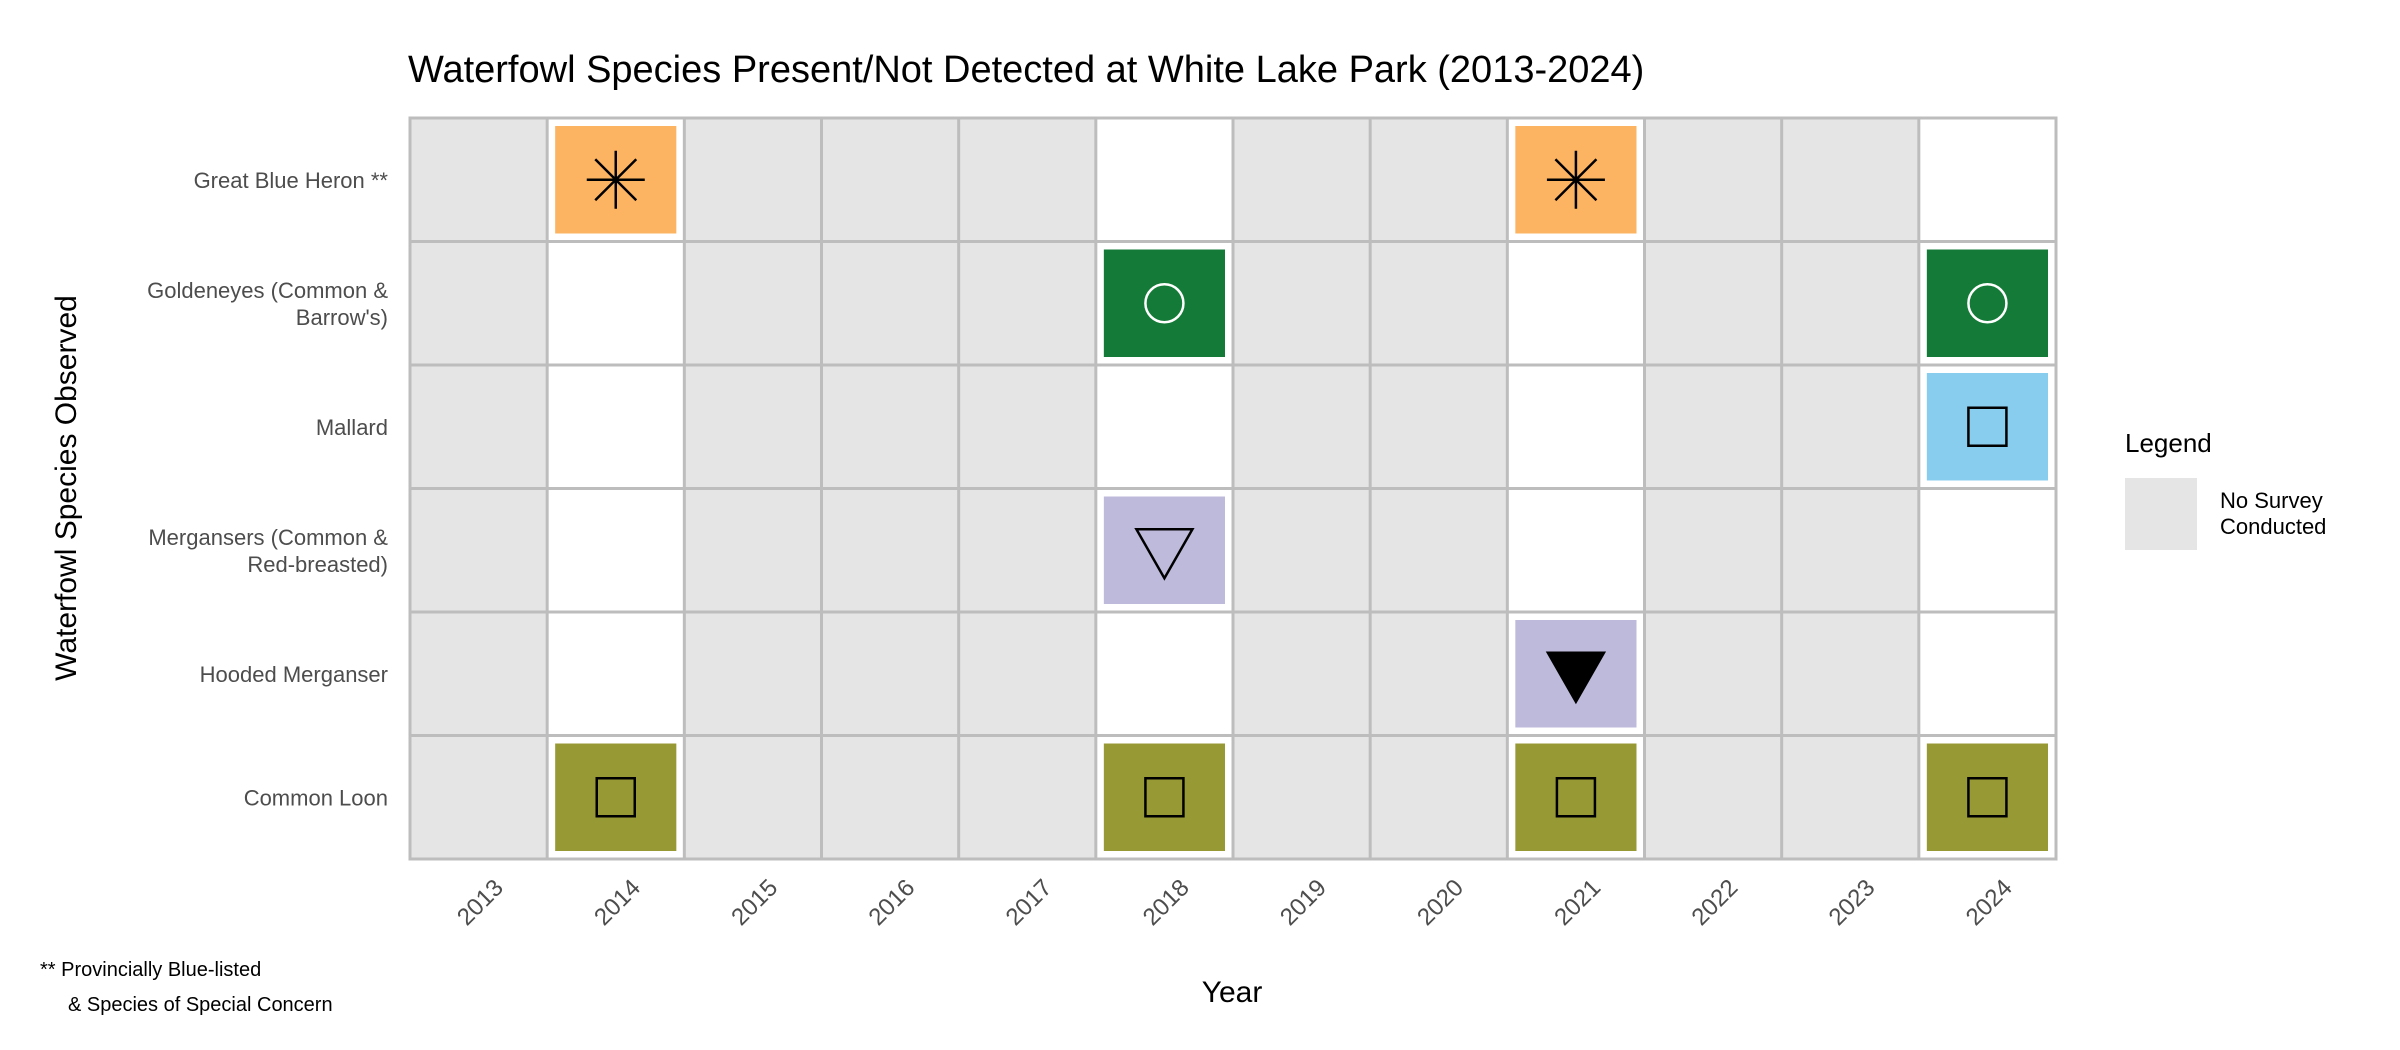 Image resolution: width=2400 pixels, height=1050 pixels. I want to click on y-tick-label-goldeneyes-common-barrow-s: Barrow's), so click(342, 317).